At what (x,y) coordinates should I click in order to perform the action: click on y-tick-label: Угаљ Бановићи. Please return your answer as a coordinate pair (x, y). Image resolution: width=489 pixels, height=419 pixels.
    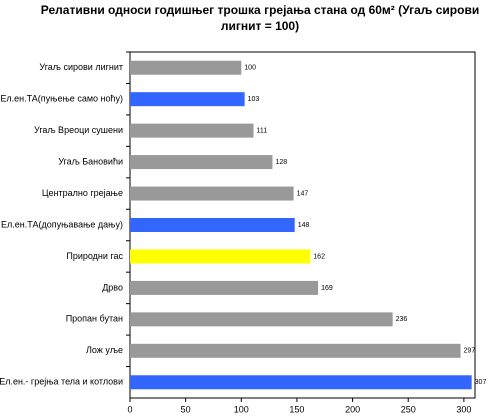
    Looking at the image, I should click on (90, 161).